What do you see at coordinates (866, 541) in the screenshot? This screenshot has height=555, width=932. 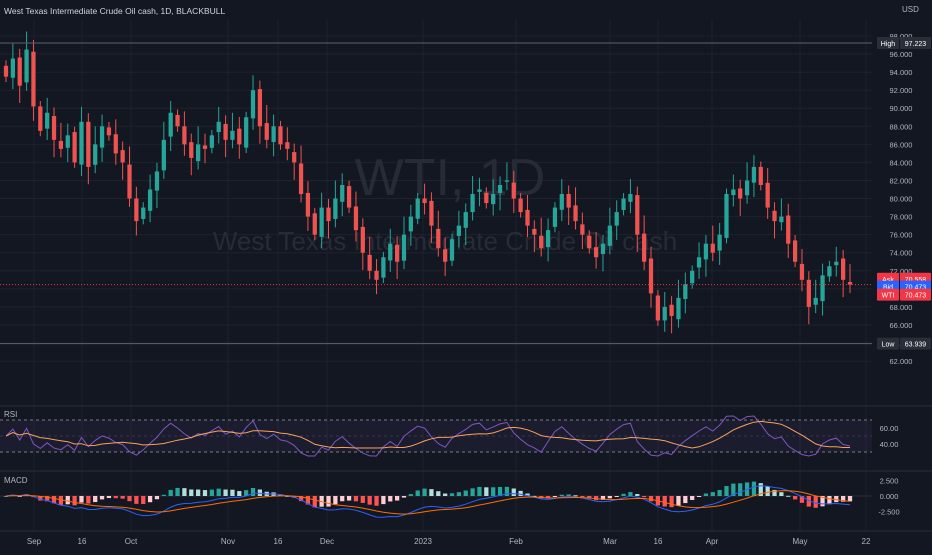 I see `time-tick-label: 22` at bounding box center [866, 541].